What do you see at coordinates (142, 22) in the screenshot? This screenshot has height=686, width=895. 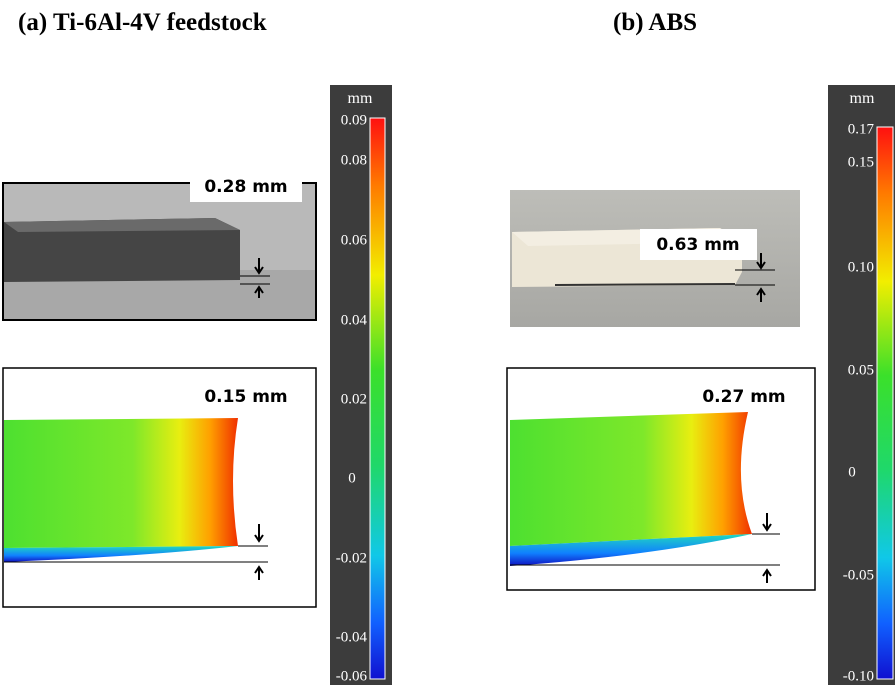 I see `panel-title: (a) Ti-6Al-4V feedstock` at bounding box center [142, 22].